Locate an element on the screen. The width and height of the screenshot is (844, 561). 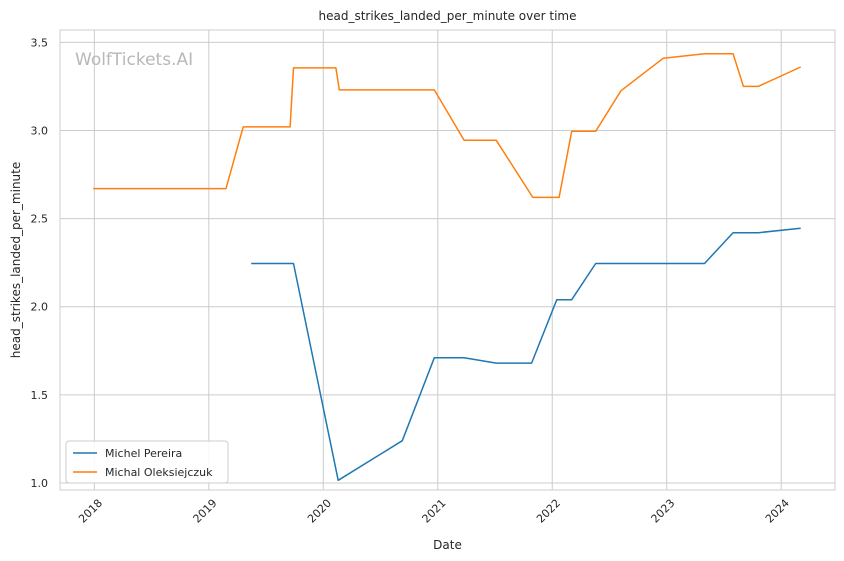
legend: Michel Pereira Michal Oleksiejczuk is located at coordinates (147, 462).